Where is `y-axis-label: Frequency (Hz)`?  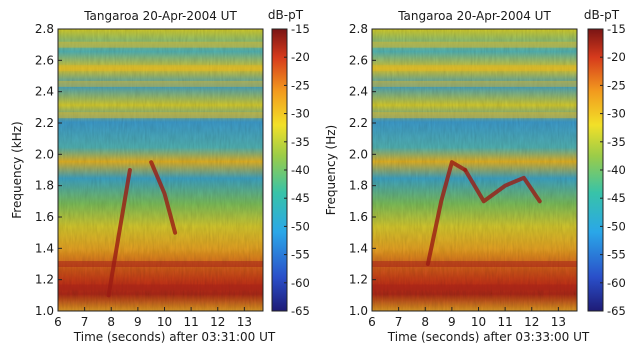 y-axis-label: Frequency (Hz) is located at coordinates (331, 170).